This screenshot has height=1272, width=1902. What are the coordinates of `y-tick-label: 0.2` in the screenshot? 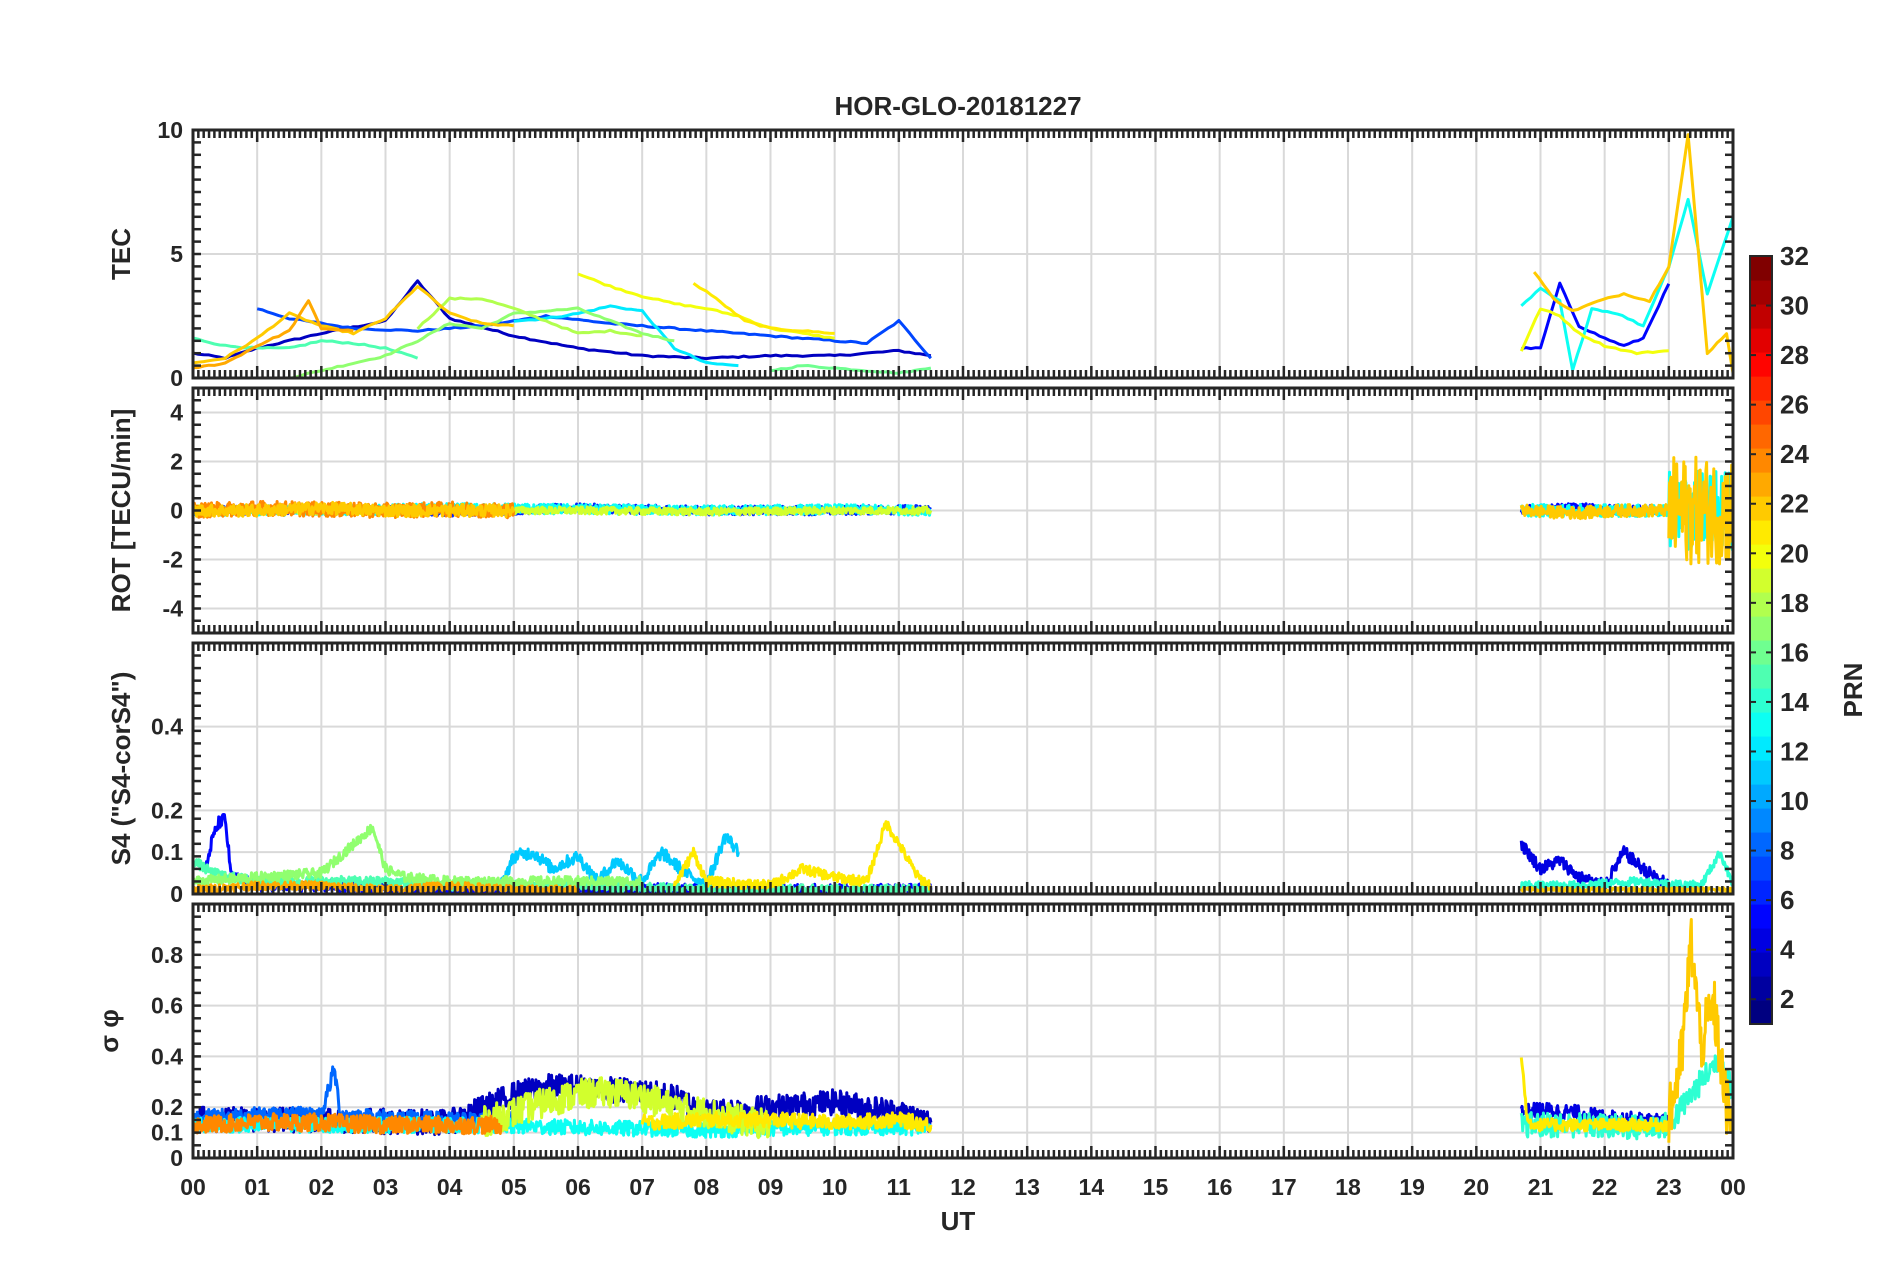 It's located at (167, 810).